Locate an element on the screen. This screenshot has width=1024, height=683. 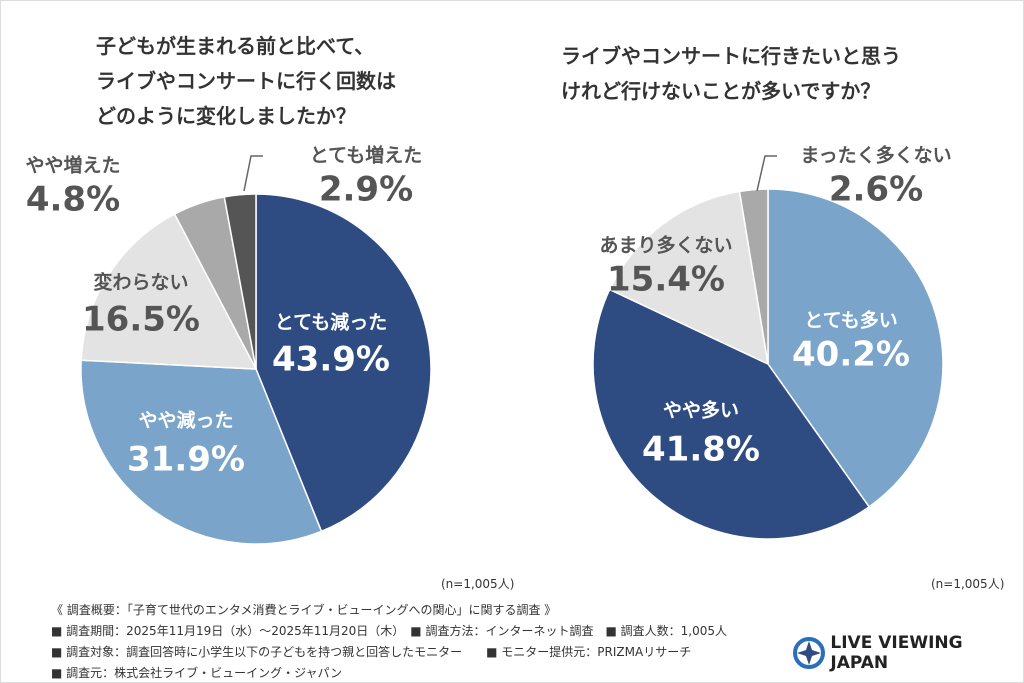
slice-label: やや減った is located at coordinates (185, 420).